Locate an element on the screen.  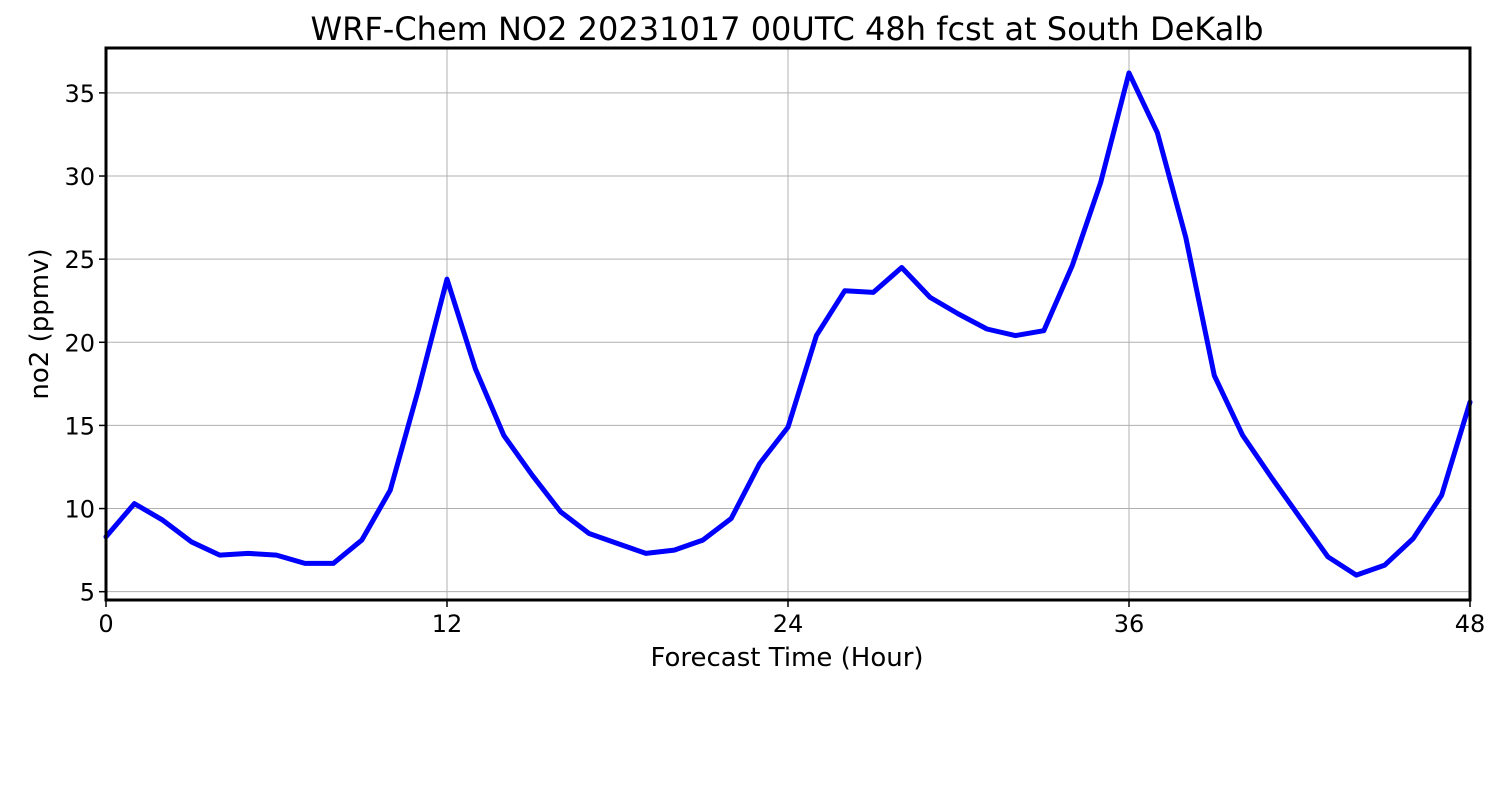
y-tick-label: 30 is located at coordinates (79, 177).